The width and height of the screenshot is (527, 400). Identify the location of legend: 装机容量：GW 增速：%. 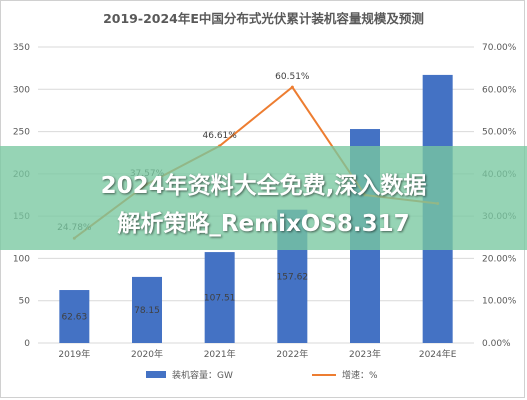
(262, 375).